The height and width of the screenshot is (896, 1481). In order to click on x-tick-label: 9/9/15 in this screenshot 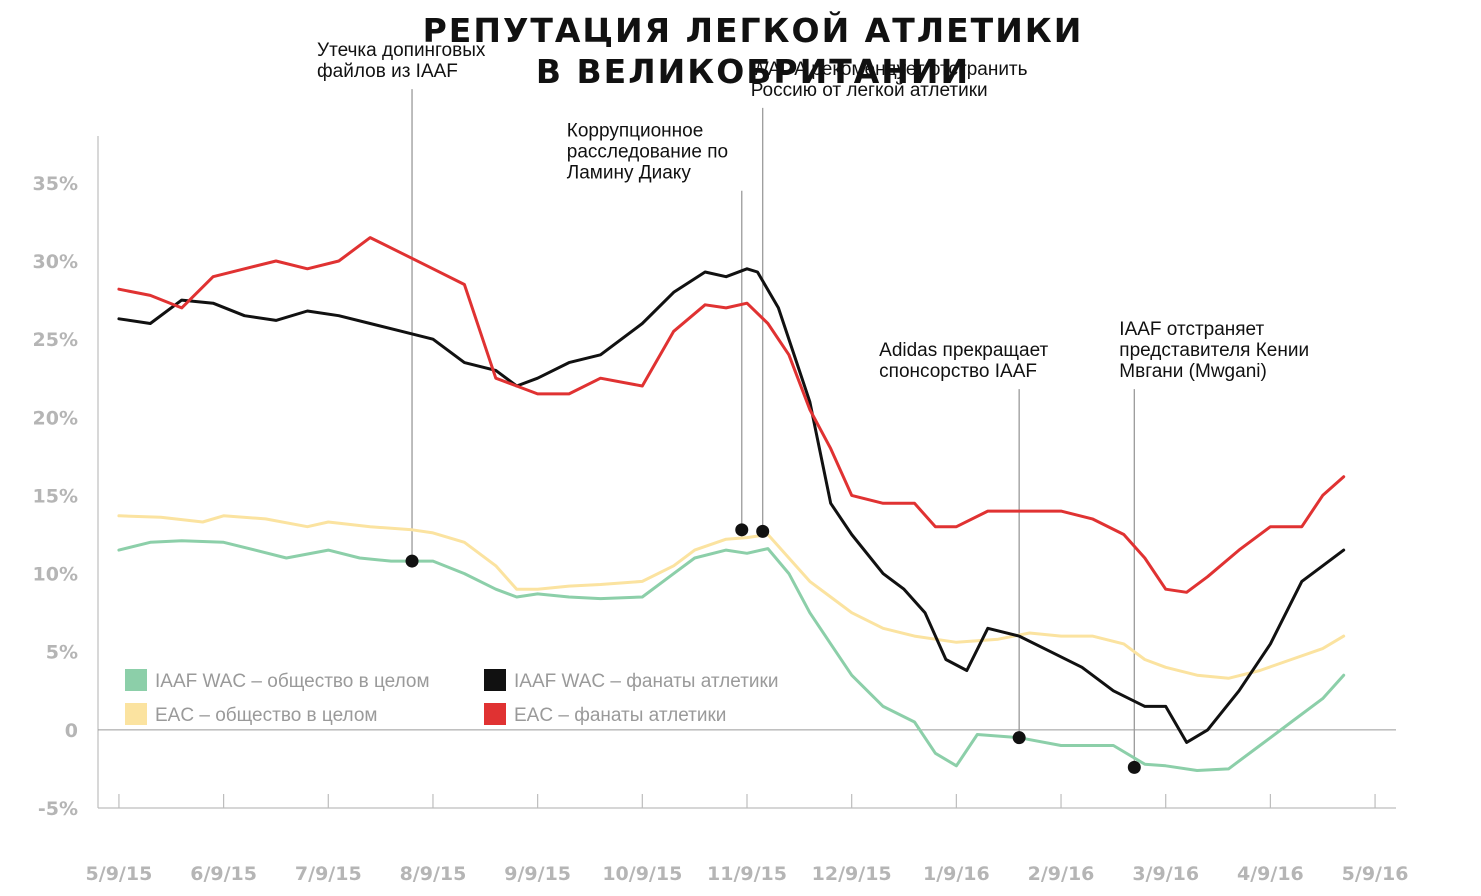, I will do `click(537, 874)`.